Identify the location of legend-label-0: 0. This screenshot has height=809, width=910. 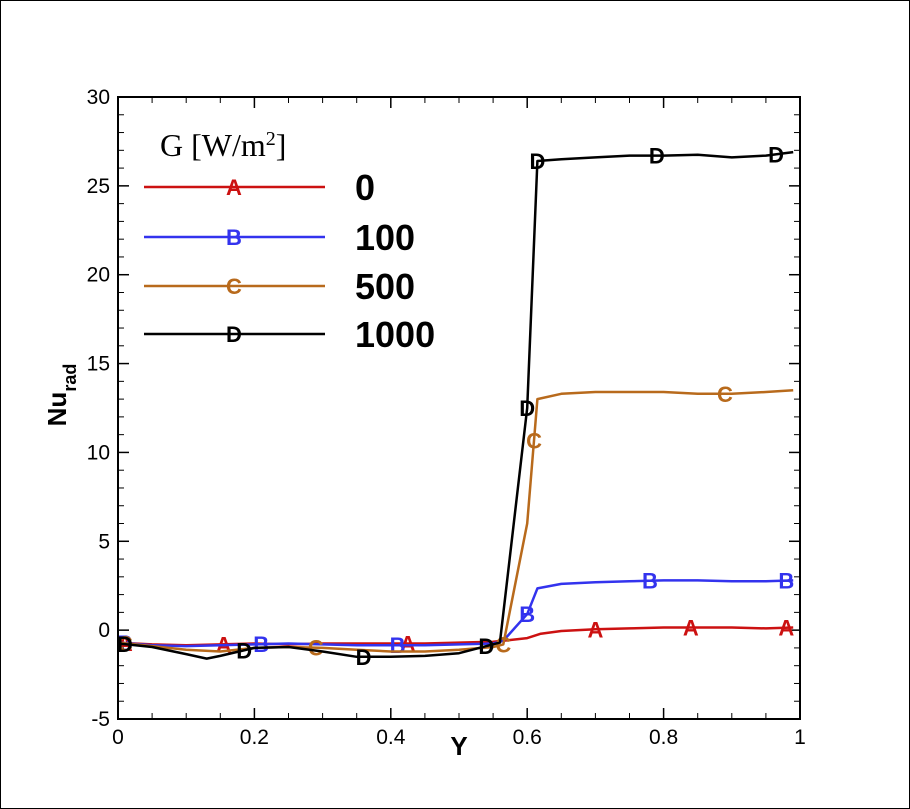
(365, 187).